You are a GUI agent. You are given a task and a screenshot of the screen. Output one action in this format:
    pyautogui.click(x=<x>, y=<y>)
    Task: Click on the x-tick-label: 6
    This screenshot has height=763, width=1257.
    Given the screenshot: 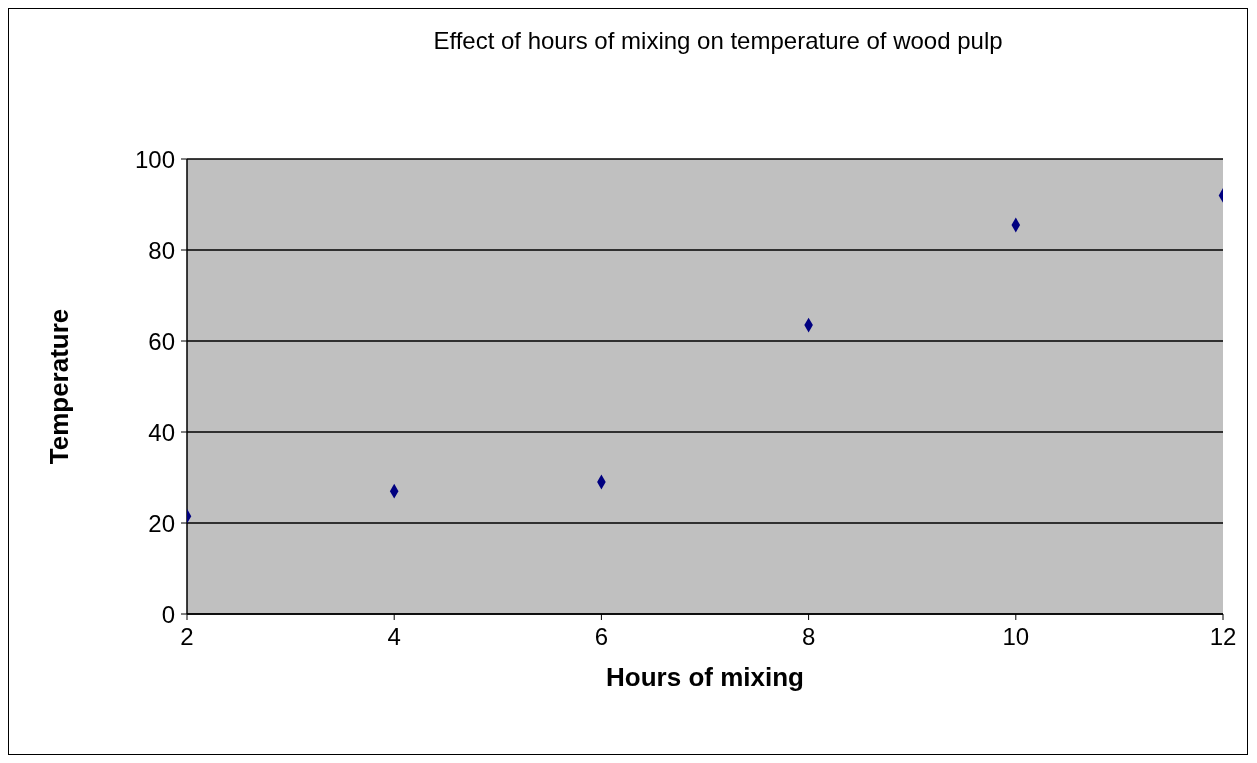 What is the action you would take?
    pyautogui.click(x=601, y=637)
    